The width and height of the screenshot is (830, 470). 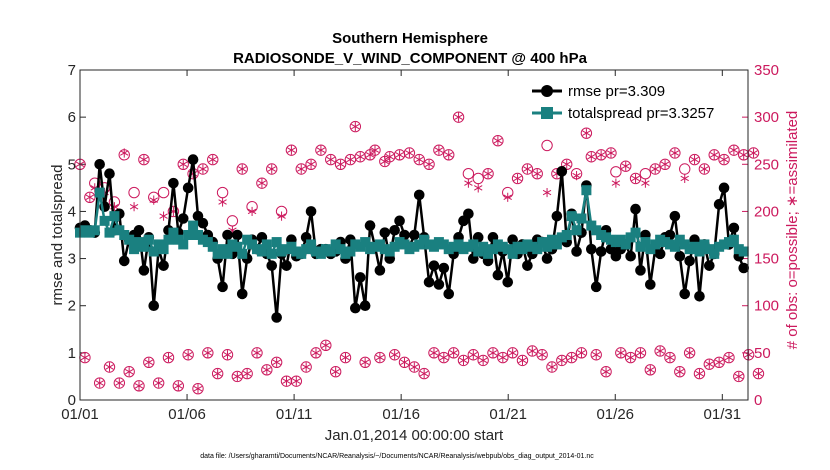 I want to click on y-right-tick-label: 50, so click(x=762, y=353).